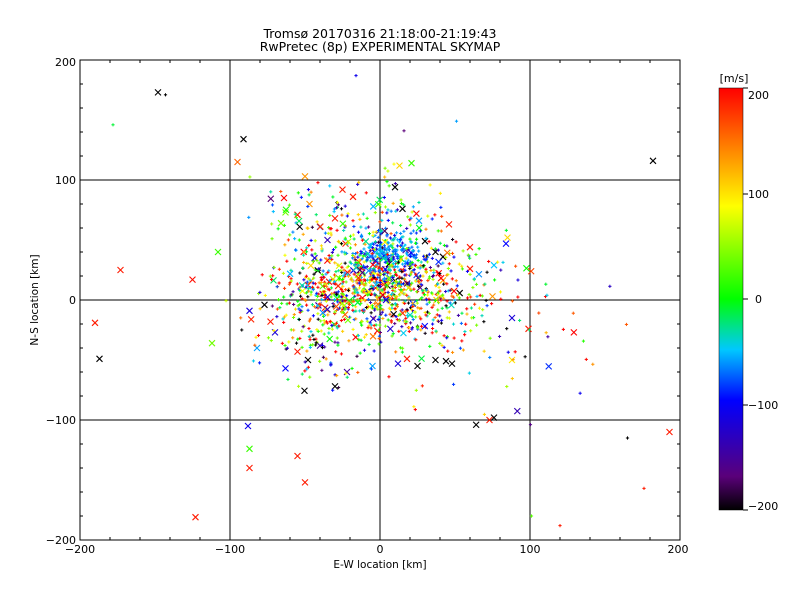 The width and height of the screenshot is (800, 600). What do you see at coordinates (758, 299) in the screenshot?
I see `colorbar-label-0: 0` at bounding box center [758, 299].